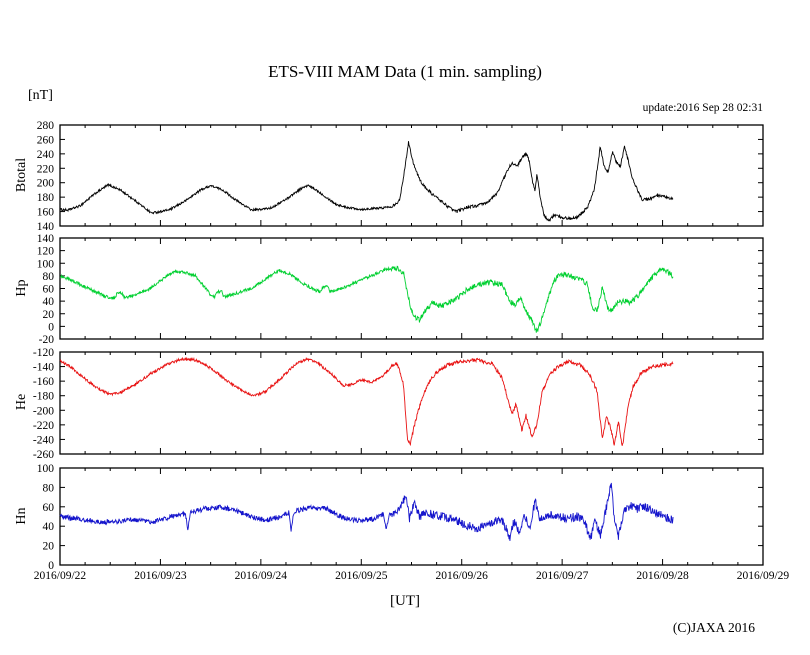 The height and width of the screenshot is (655, 810). What do you see at coordinates (43, 440) in the screenshot?
I see `y-tick-label: -240` at bounding box center [43, 440].